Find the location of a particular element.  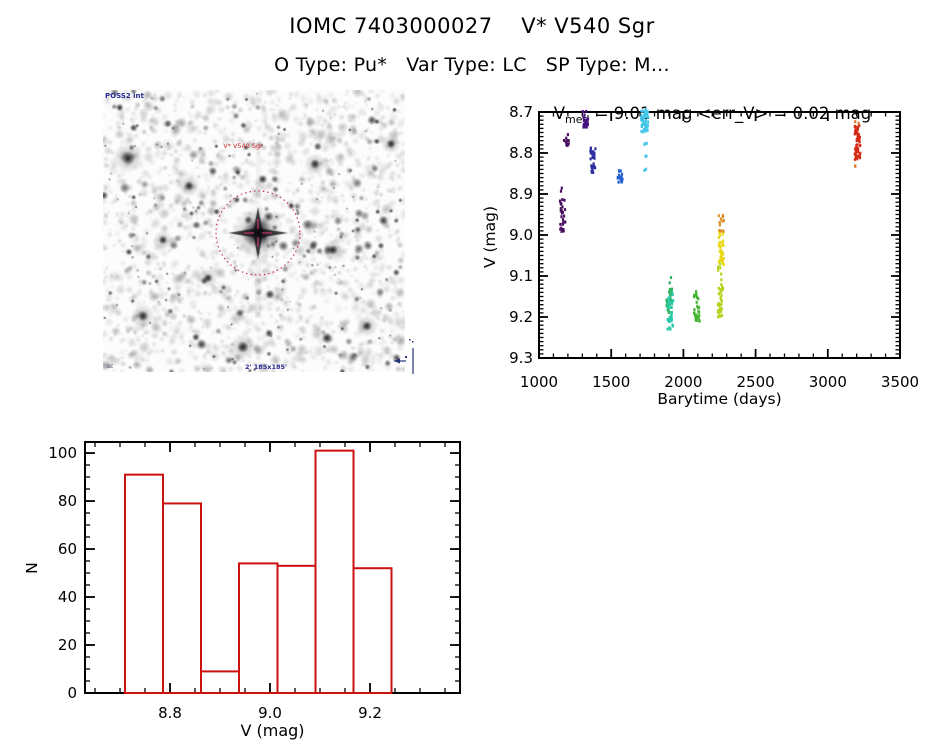

svg-text: 80 is located at coordinates (67, 501).